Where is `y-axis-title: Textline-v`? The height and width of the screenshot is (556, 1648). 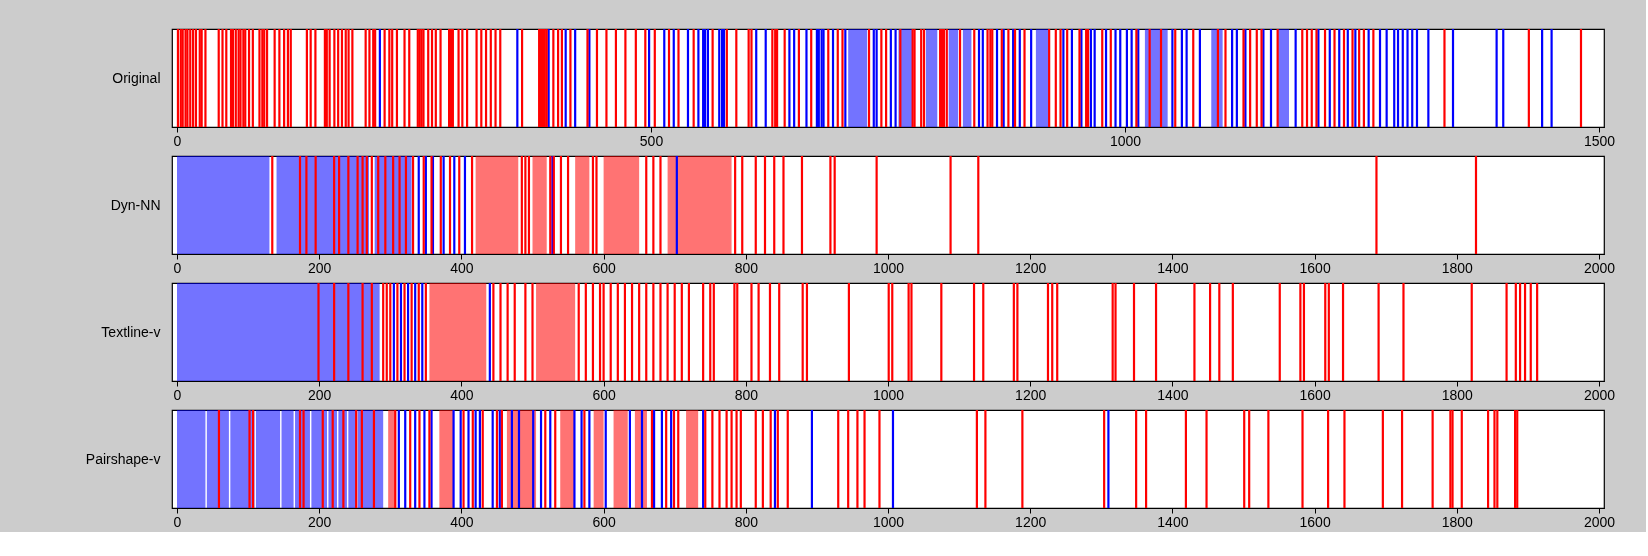
y-axis-title: Textline-v is located at coordinates (131, 331).